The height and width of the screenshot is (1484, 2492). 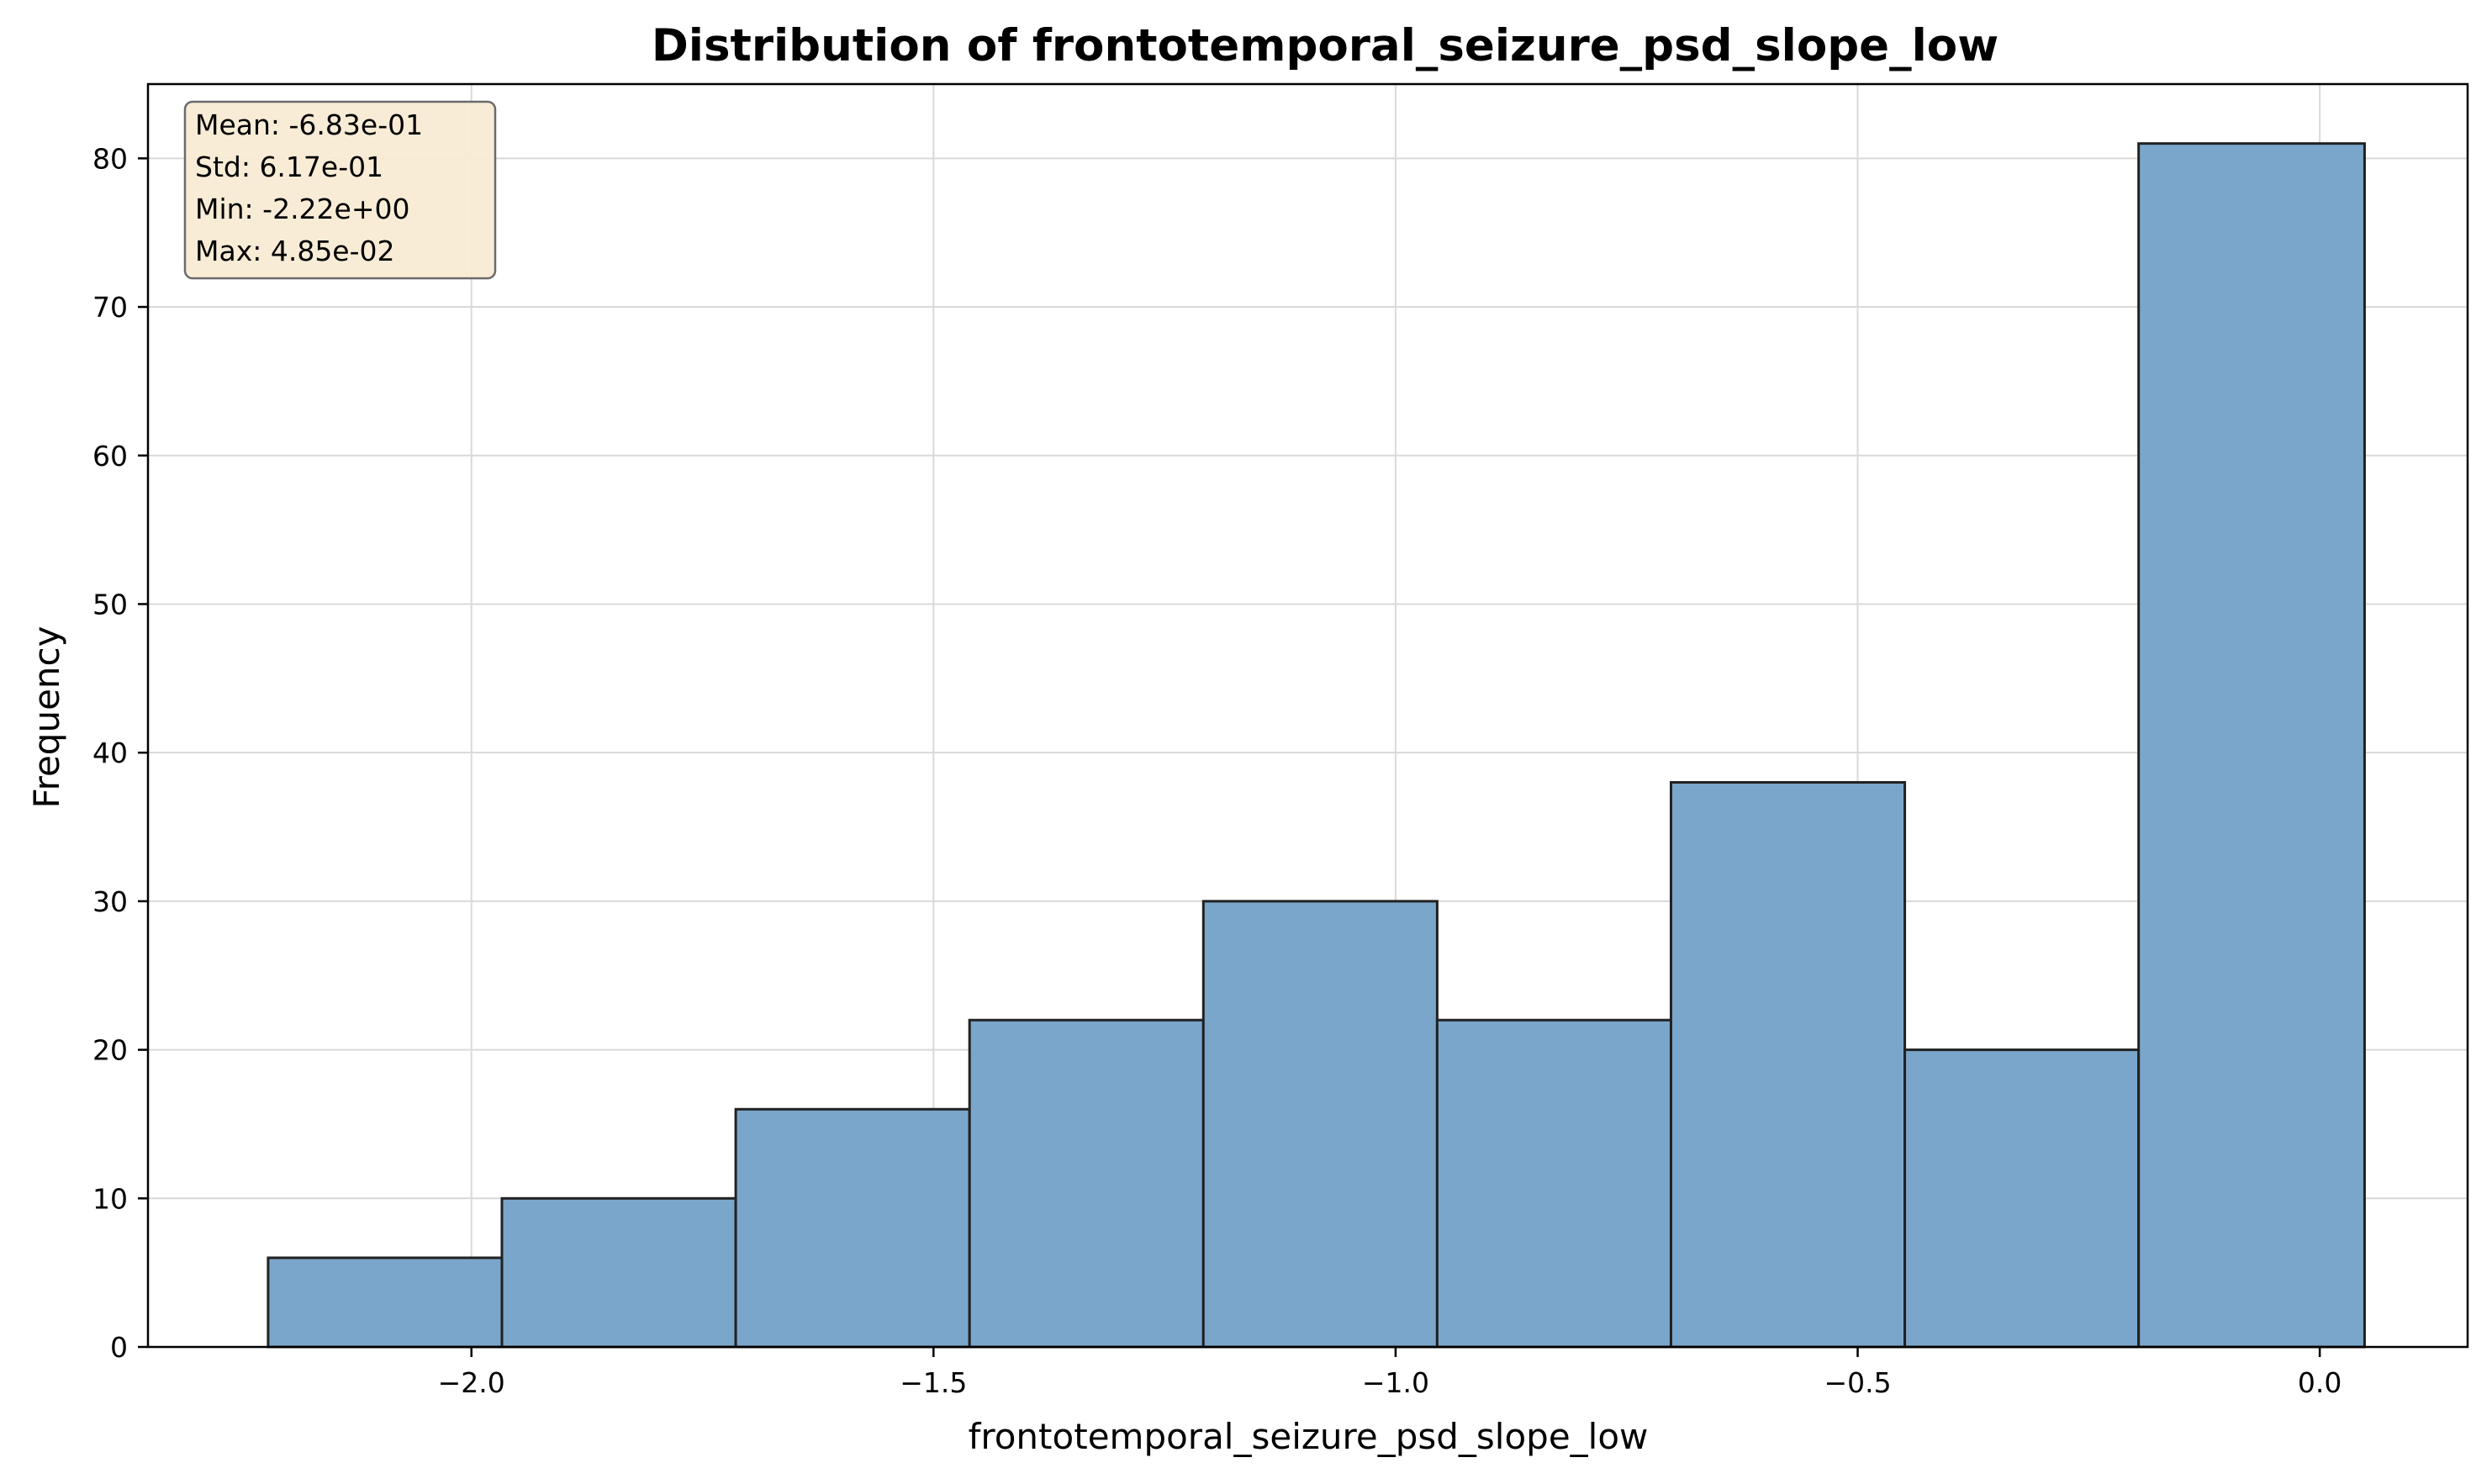 What do you see at coordinates (2320, 1382) in the screenshot?
I see `x-tick-label: 0.0` at bounding box center [2320, 1382].